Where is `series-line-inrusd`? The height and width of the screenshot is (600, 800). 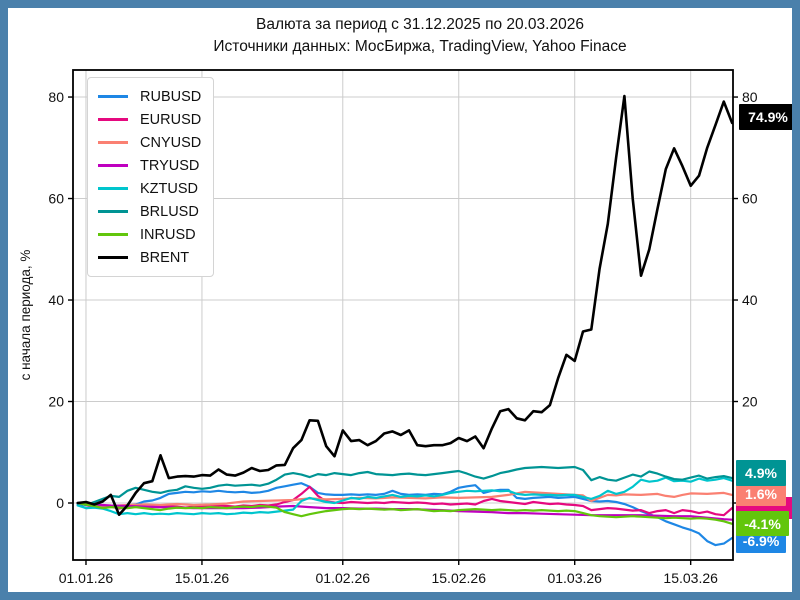 series-line-inrusd is located at coordinates (404, 513).